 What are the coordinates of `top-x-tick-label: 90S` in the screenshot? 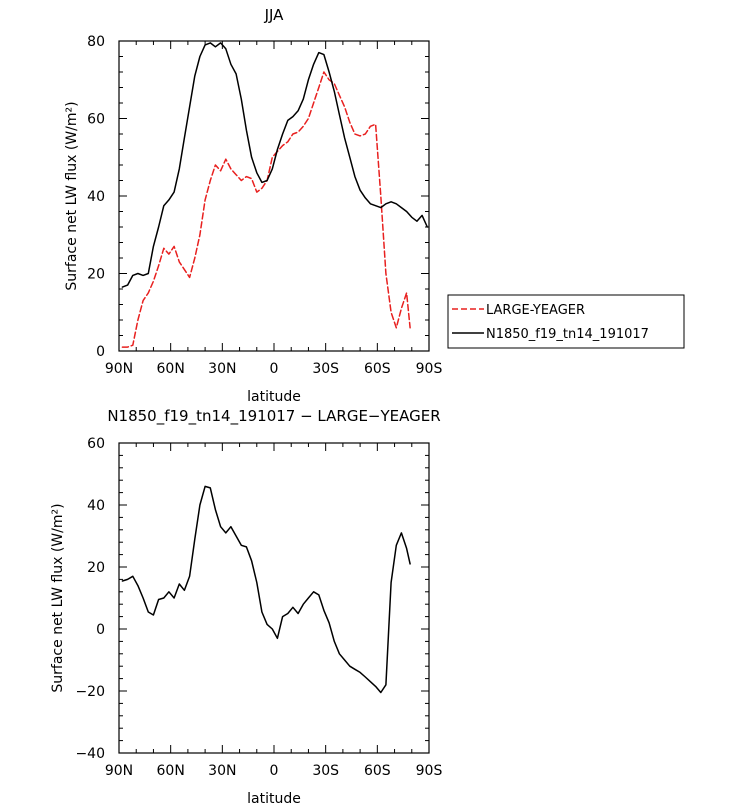 It's located at (429, 369).